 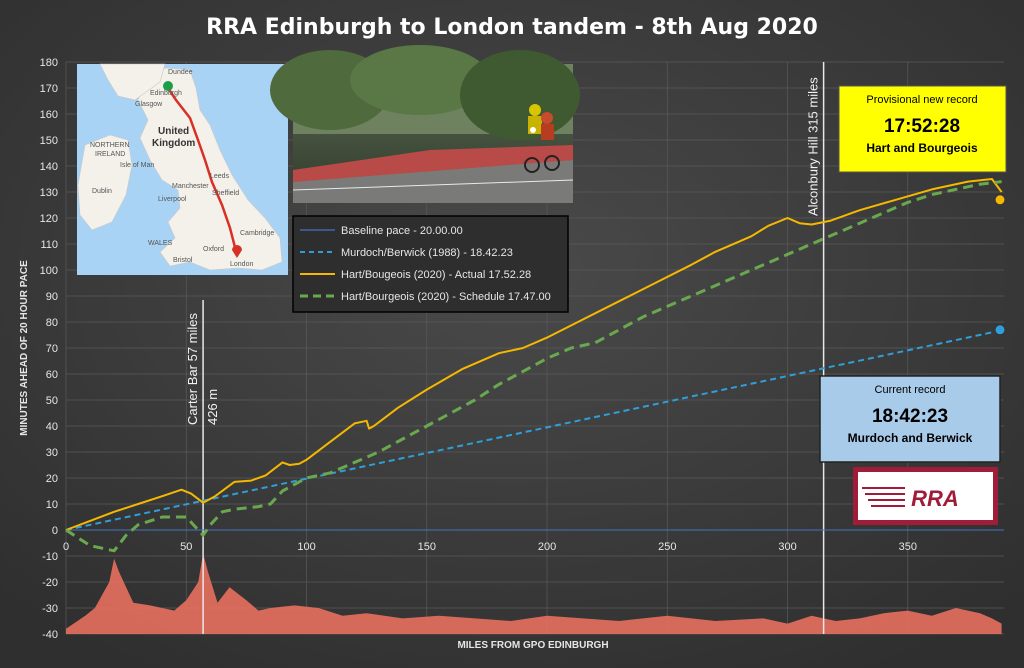 I want to click on current-record-time: 18:42:23, so click(x=910, y=416).